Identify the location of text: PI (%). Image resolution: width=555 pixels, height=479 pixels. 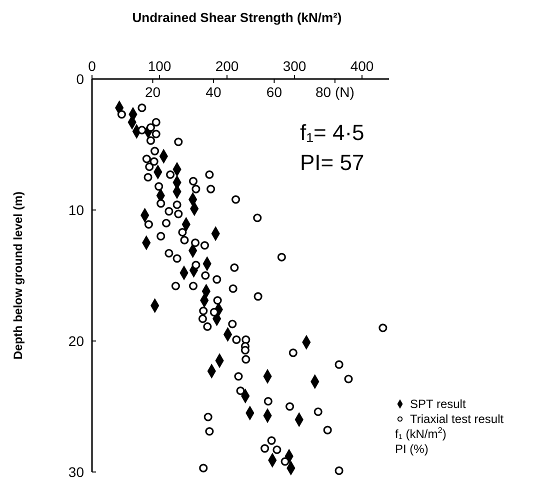
(411, 449).